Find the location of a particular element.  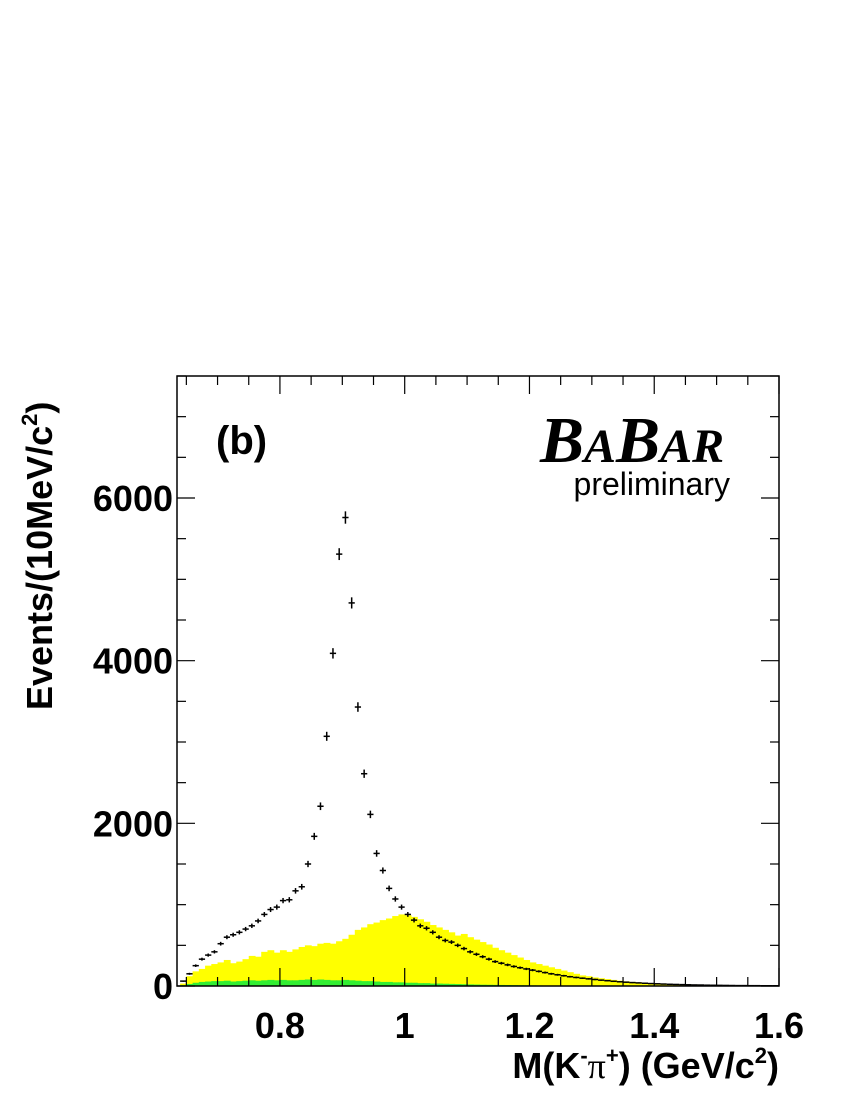

y-tick-label: 4000 is located at coordinates (133, 661).